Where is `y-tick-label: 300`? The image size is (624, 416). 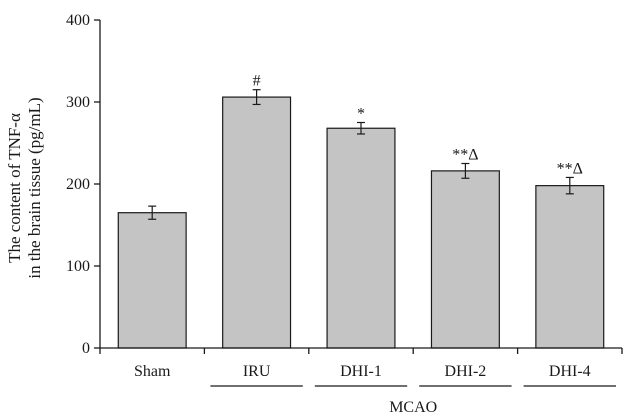
y-tick-label: 300 is located at coordinates (78, 102).